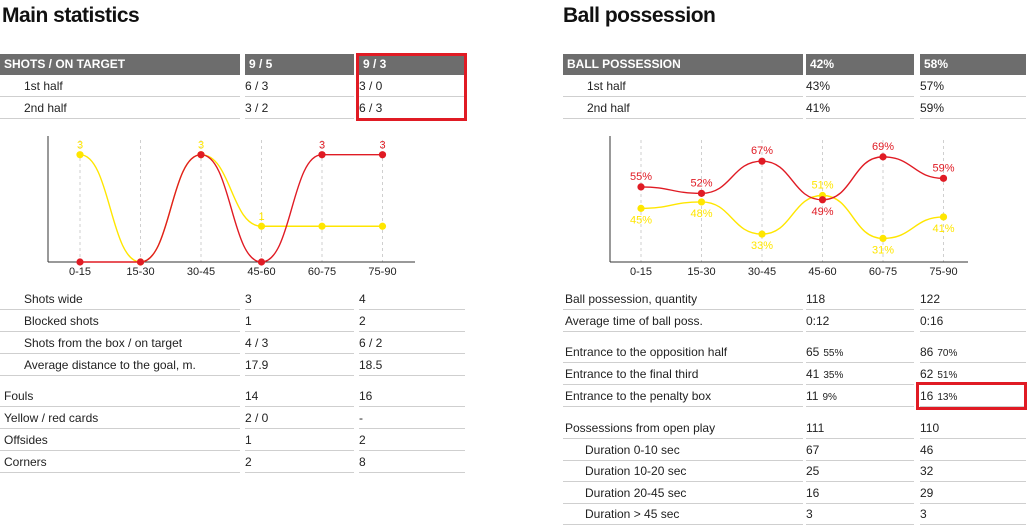 This screenshot has height=525, width=1027. Describe the element at coordinates (365, 396) in the screenshot. I see `row-team2-cell: 16` at that location.